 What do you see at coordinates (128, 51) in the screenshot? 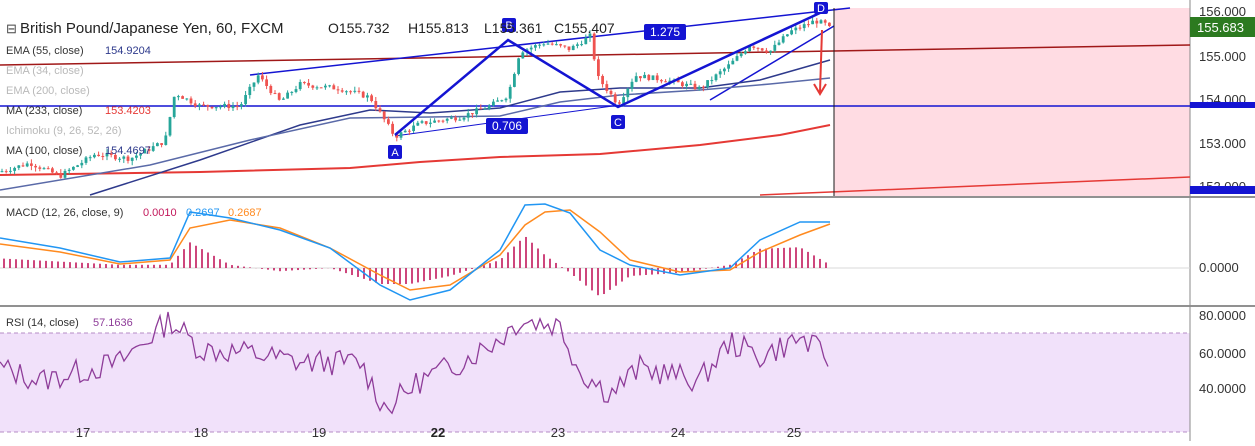
I see `indicator-value: 154.9204` at bounding box center [128, 51].